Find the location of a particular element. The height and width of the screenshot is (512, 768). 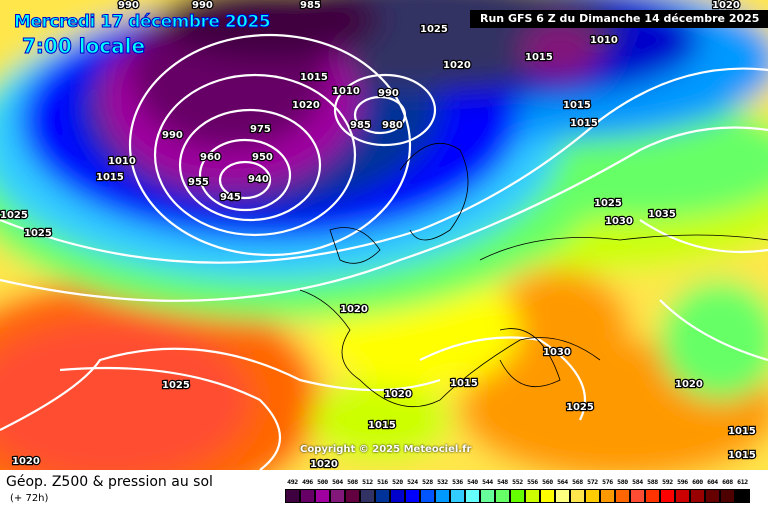

legend-label: 604 is located at coordinates (712, 482).